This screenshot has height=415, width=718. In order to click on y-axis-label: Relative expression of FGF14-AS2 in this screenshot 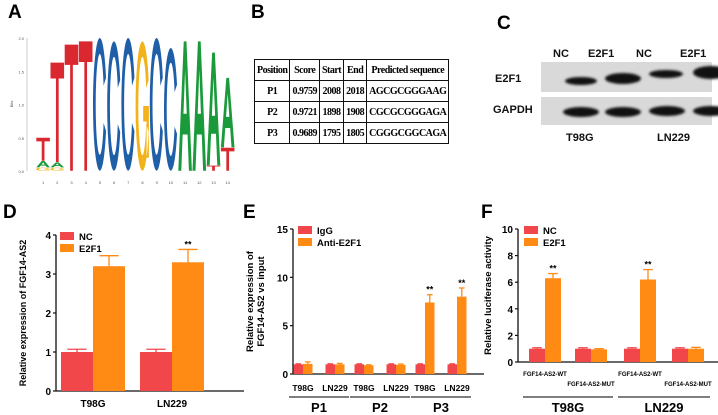, I will do `click(23, 313)`.